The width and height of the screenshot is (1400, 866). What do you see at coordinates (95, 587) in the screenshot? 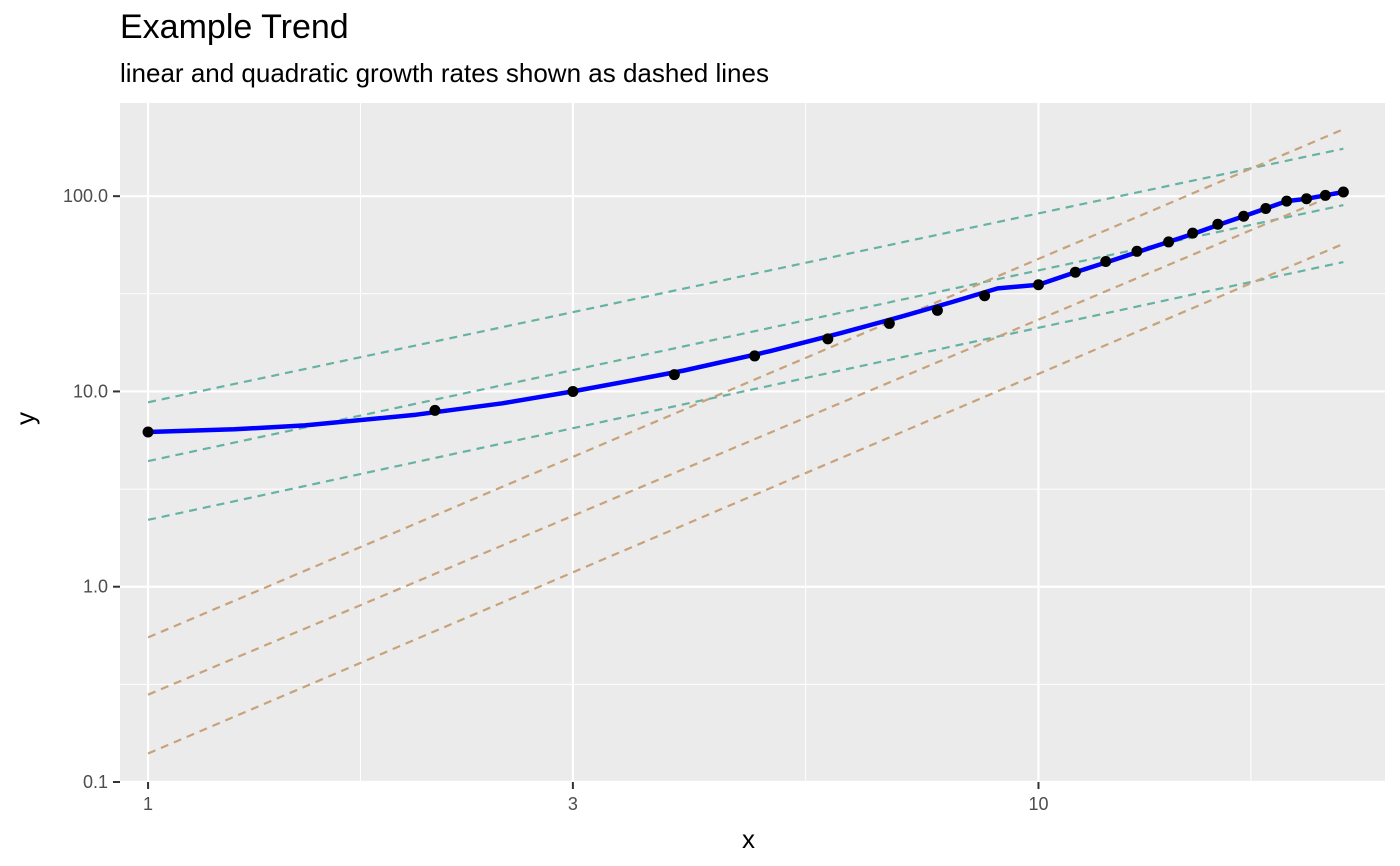
I see `y-tick-label: 1.0` at bounding box center [95, 587].